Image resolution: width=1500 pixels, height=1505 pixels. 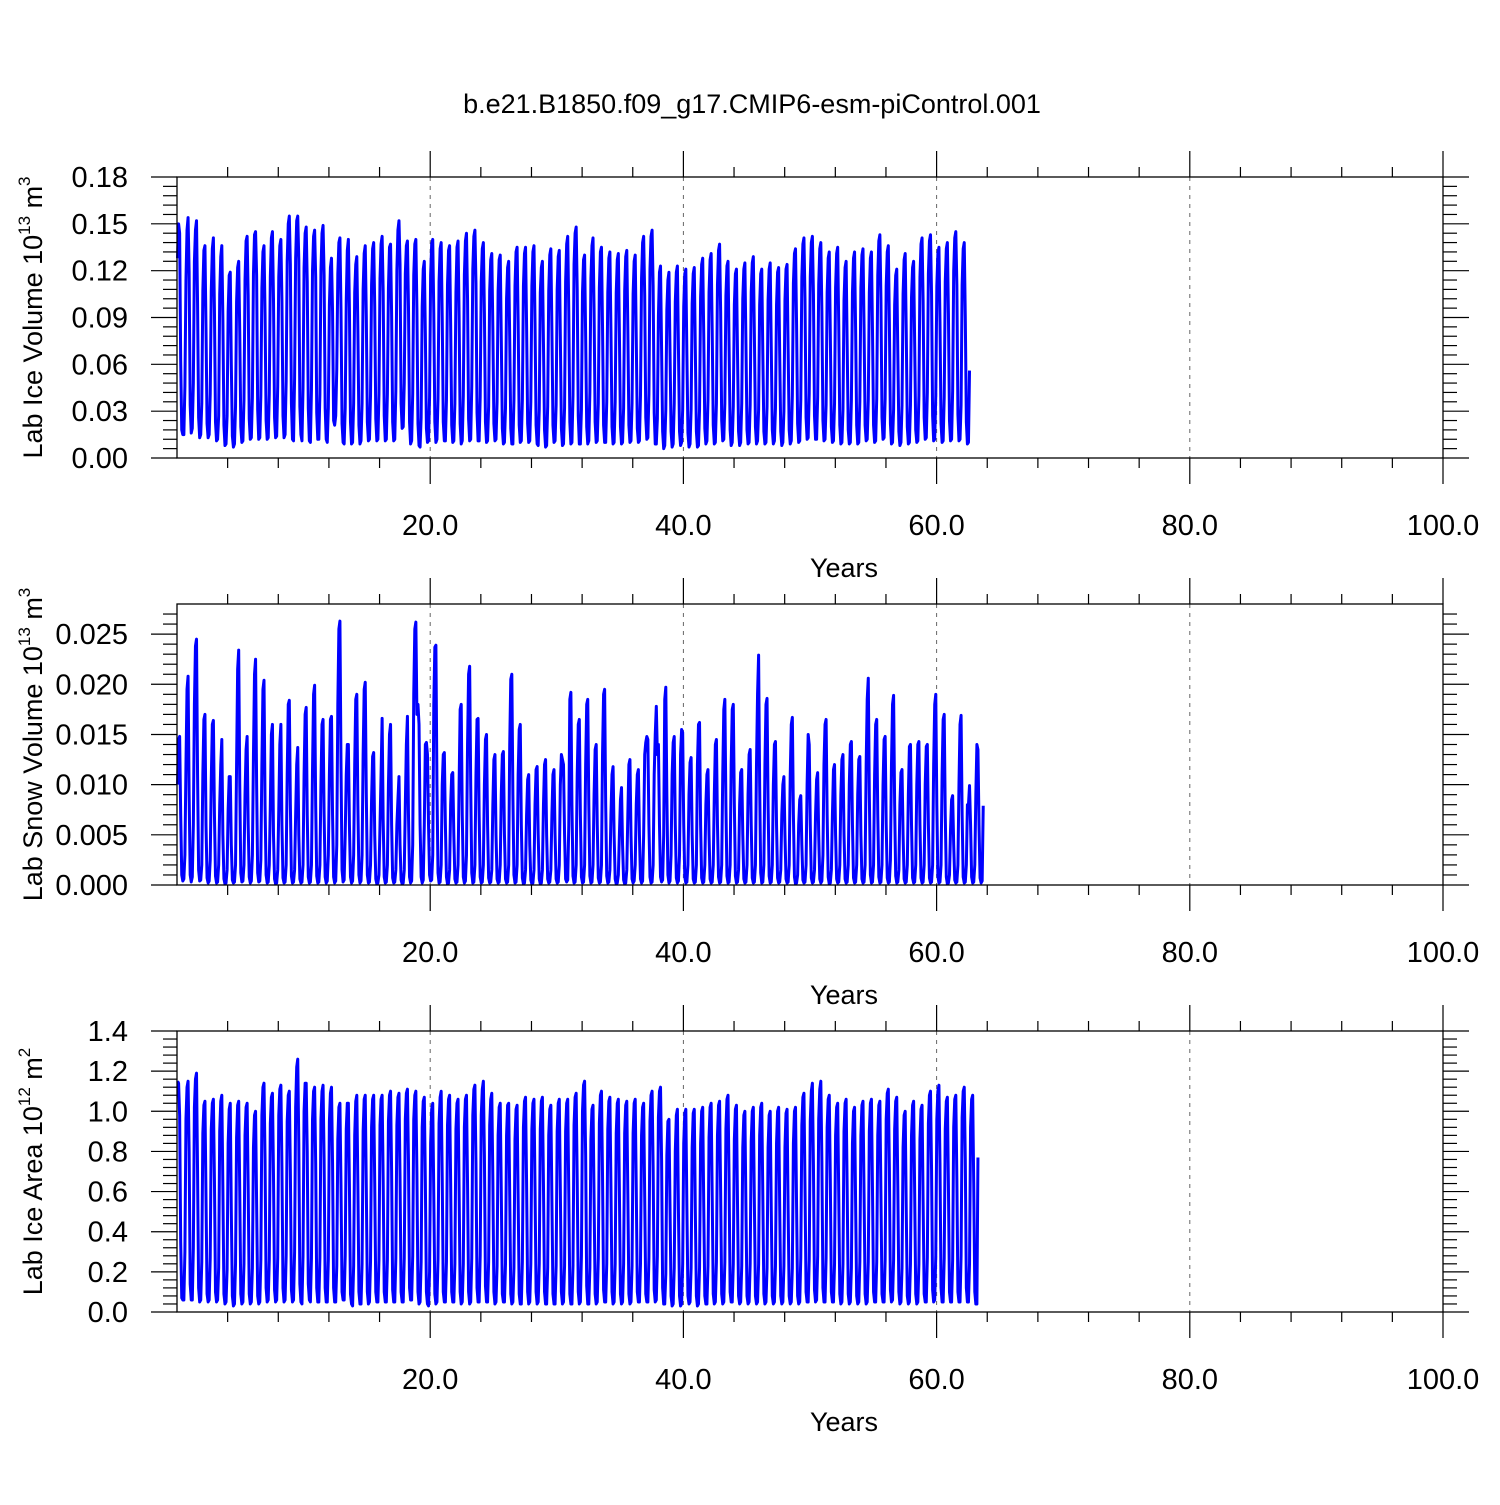 What do you see at coordinates (31, 1172) in the screenshot?
I see `chart-2-y-axis-title: Lab Ice Area 1012 m2` at bounding box center [31, 1172].